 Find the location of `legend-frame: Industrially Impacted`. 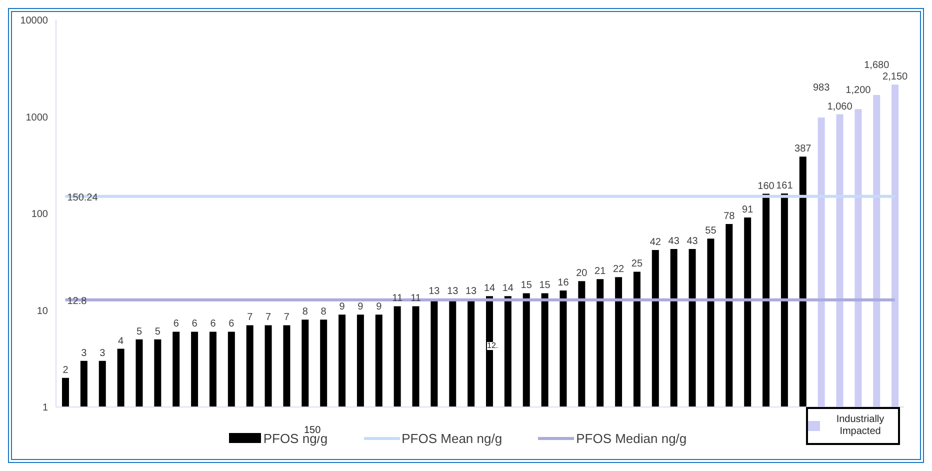

legend-frame: Industrially Impacted is located at coordinates (853, 426).